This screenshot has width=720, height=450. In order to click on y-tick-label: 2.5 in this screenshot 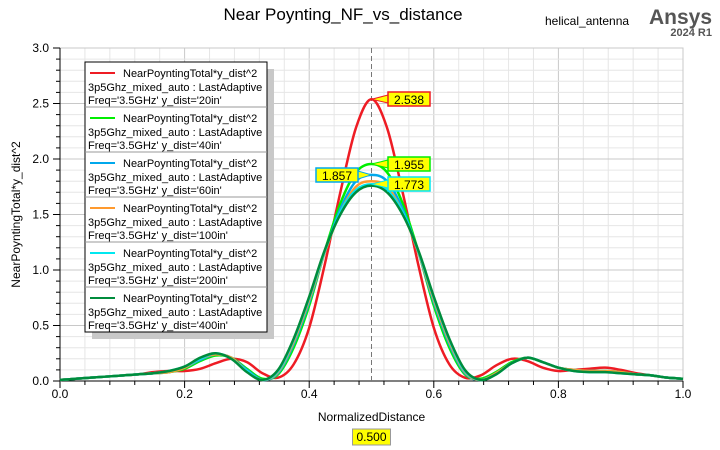, I will do `click(40, 104)`.